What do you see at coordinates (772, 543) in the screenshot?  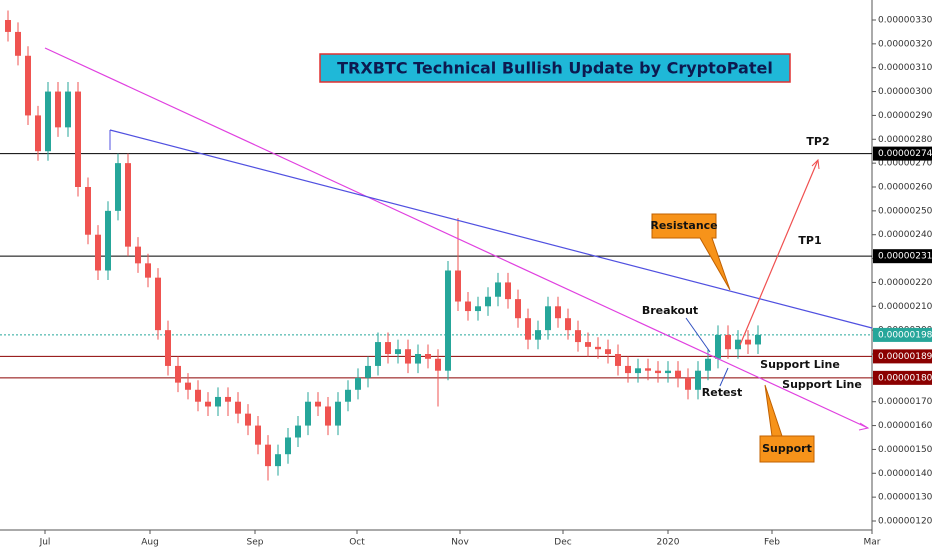 I see `x-tick-label: Feb` at bounding box center [772, 543].